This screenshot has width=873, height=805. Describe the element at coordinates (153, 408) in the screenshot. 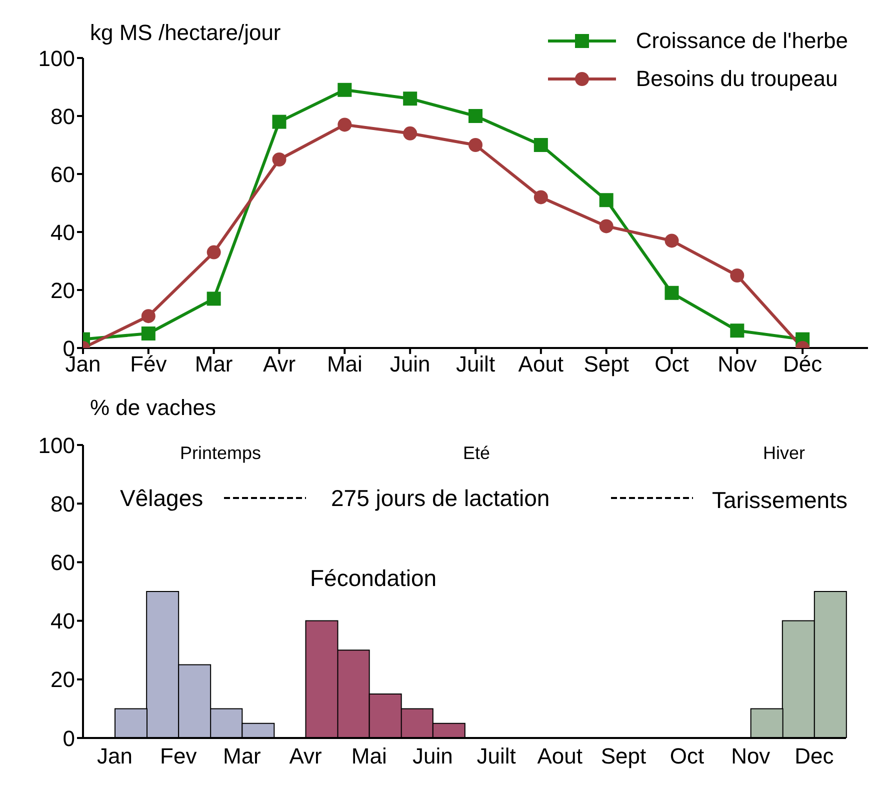

I see `y-axis-title: % de vaches` at that location.